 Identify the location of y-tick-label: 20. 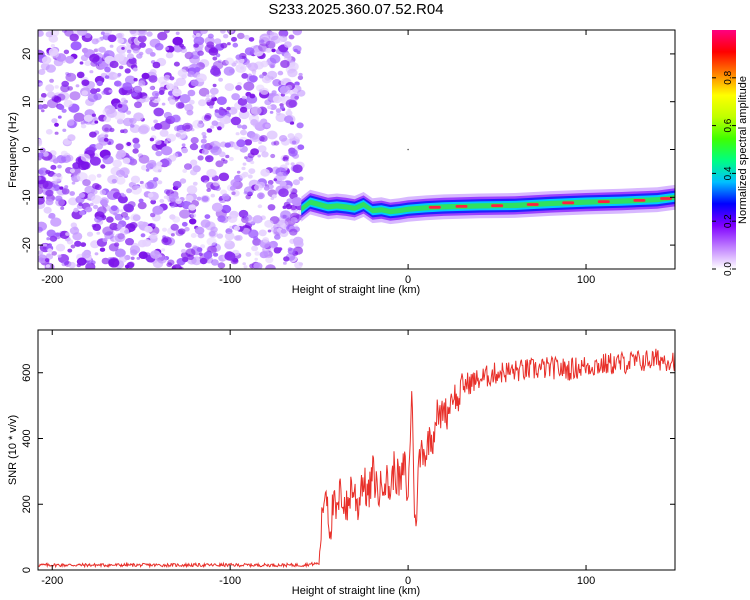
(27, 54).